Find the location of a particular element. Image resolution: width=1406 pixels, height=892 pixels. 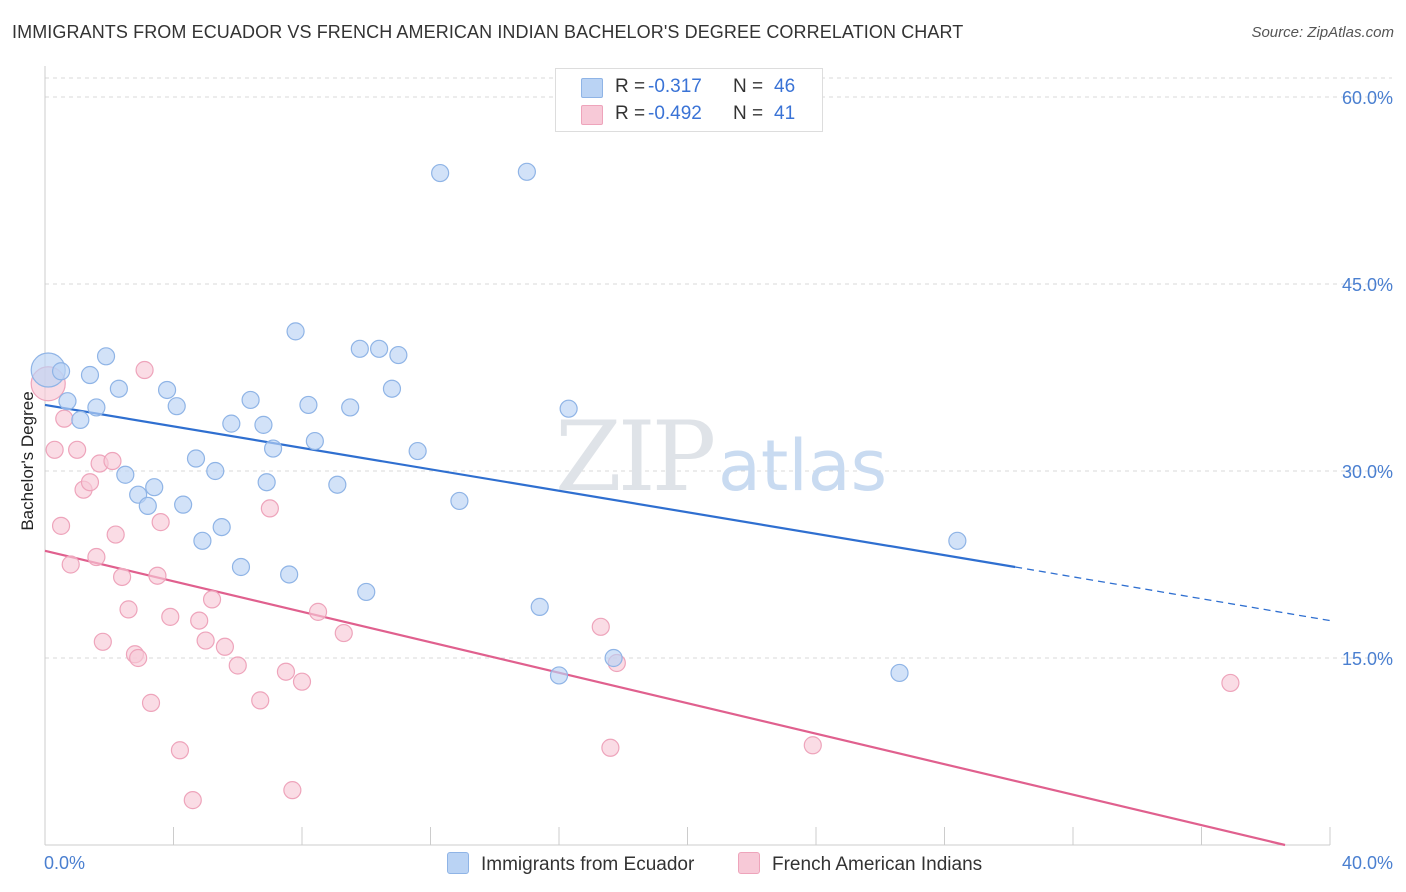

bottom-legend-french-american-indians: French American Indians is located at coordinates (860, 864).